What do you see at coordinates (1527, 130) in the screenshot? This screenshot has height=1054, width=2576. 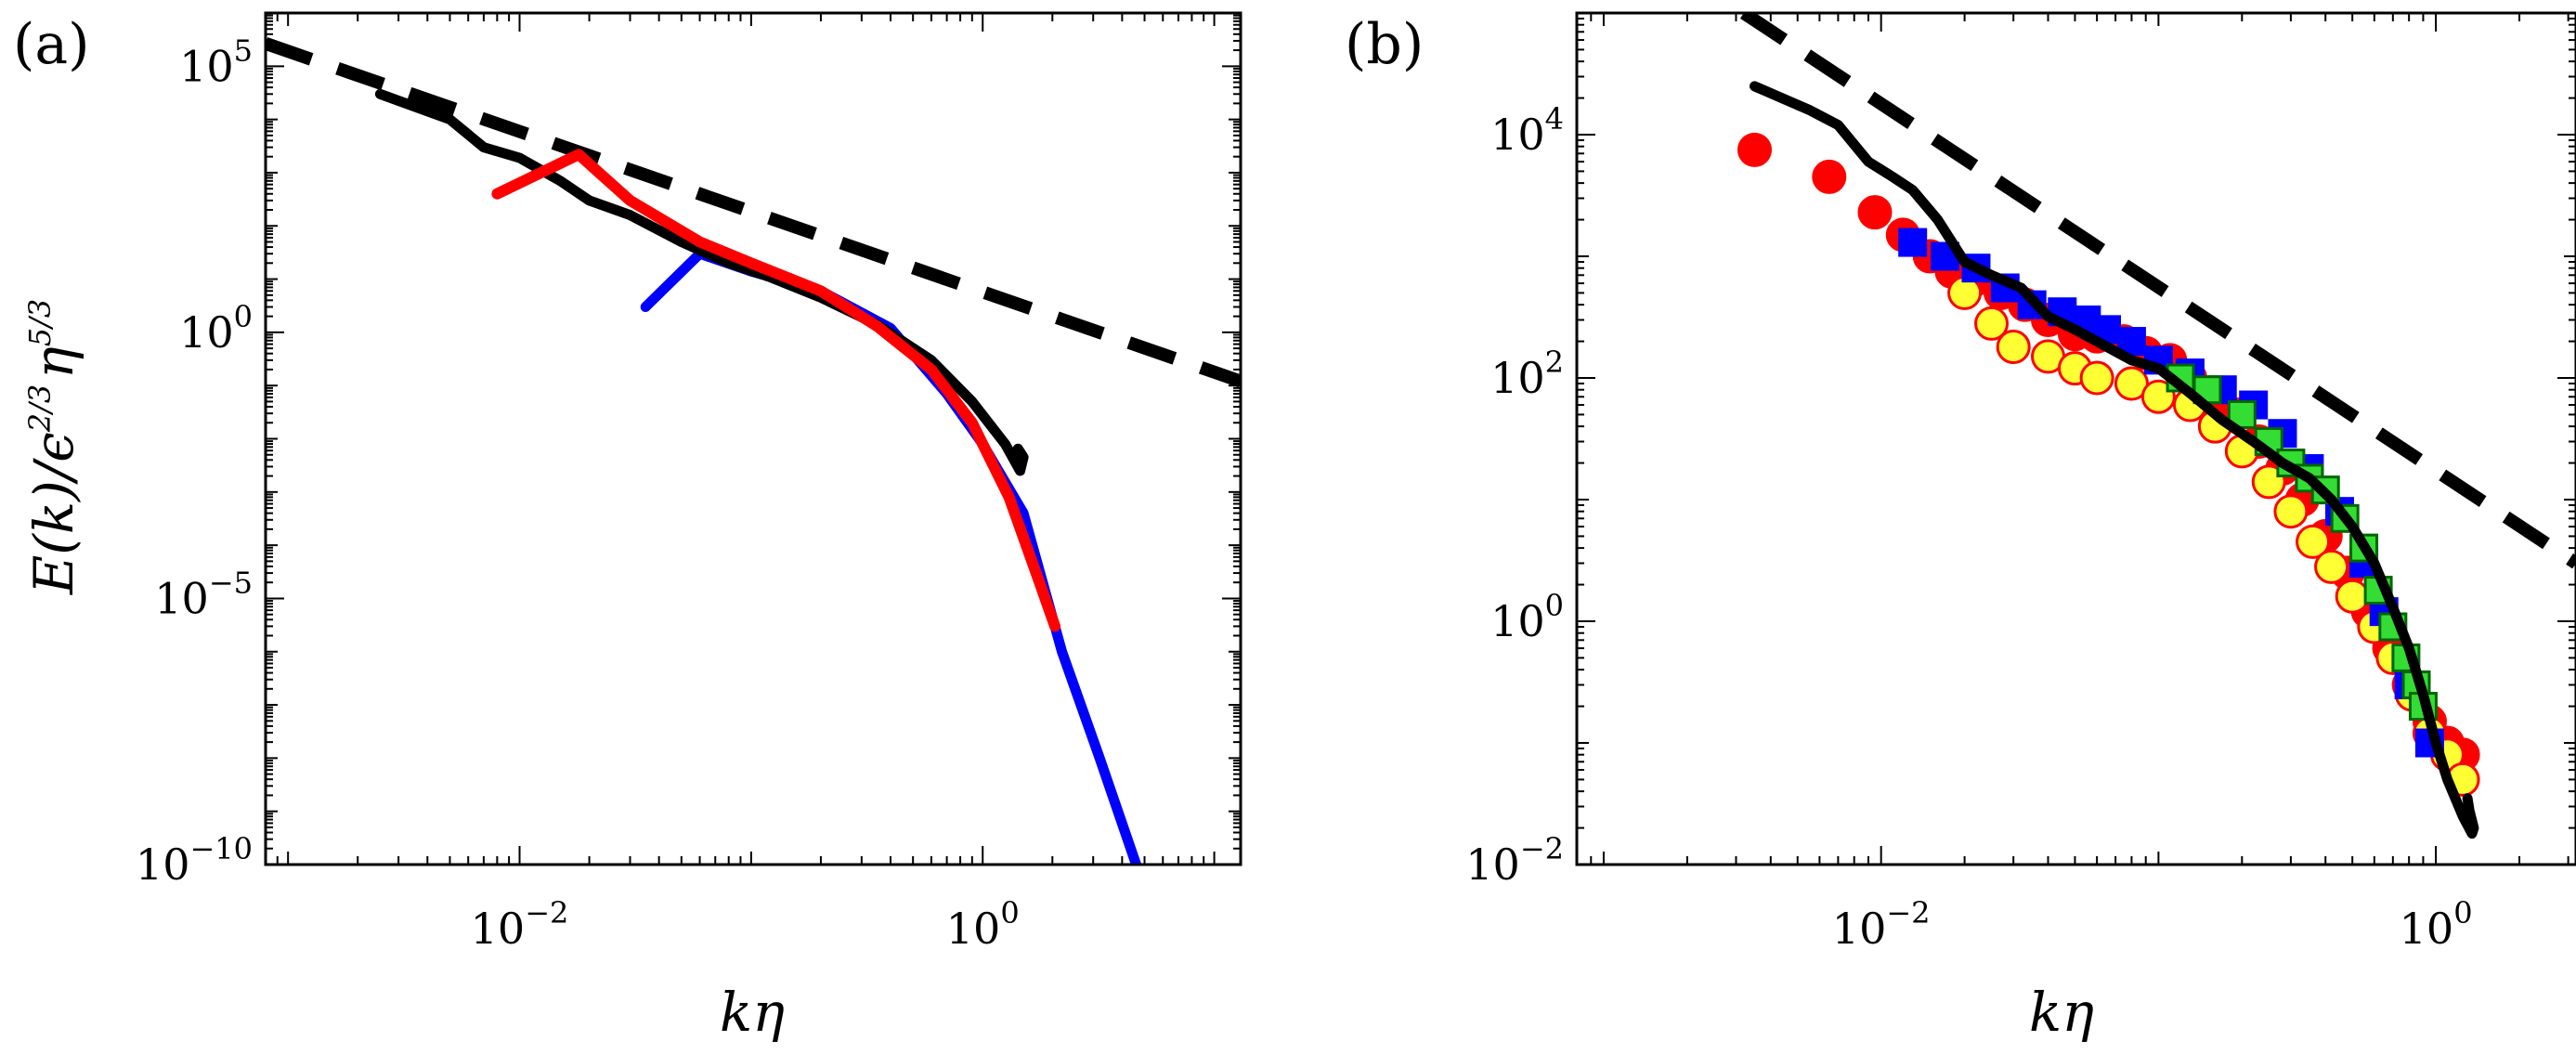 I see `y-tick-label: 10⁴` at bounding box center [1527, 130].